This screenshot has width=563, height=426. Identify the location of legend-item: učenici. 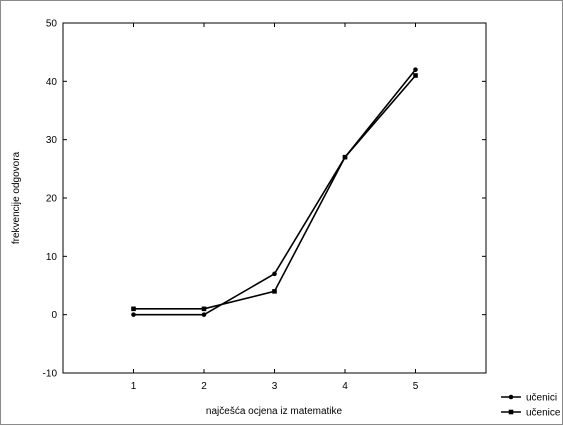
(529, 398).